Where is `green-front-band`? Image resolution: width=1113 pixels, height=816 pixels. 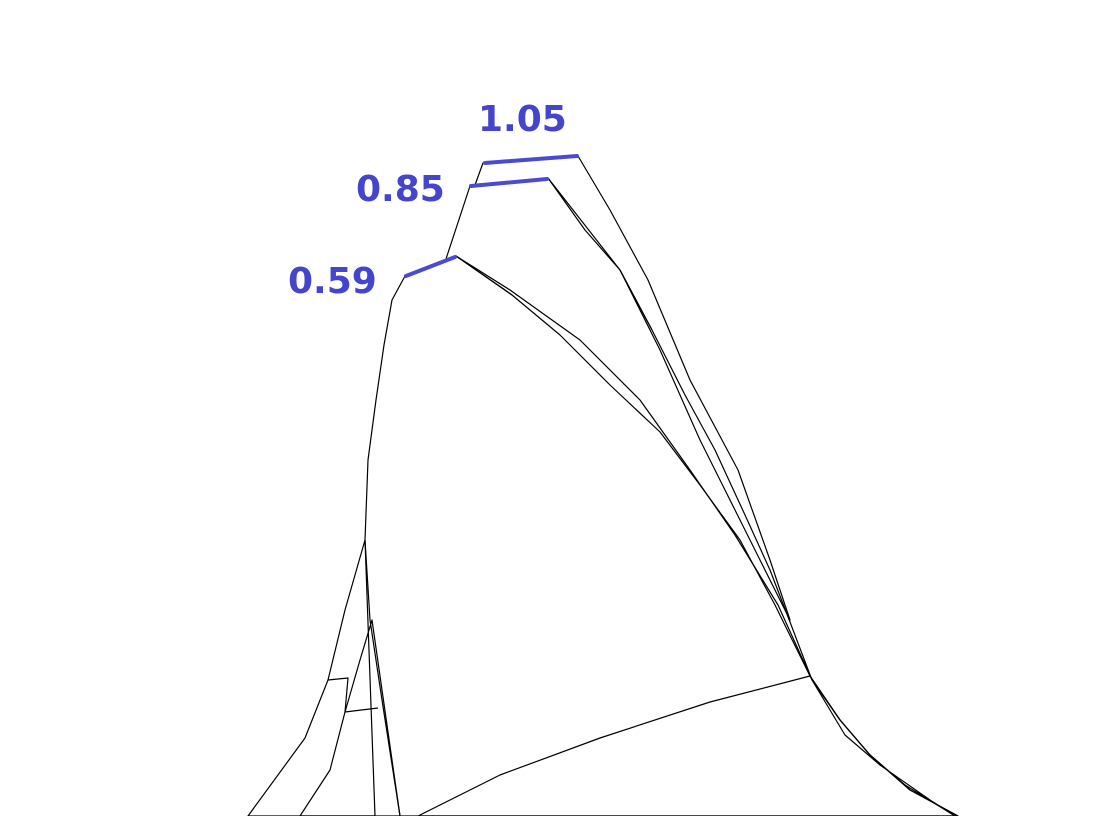 green-front-band is located at coordinates (688, 745).